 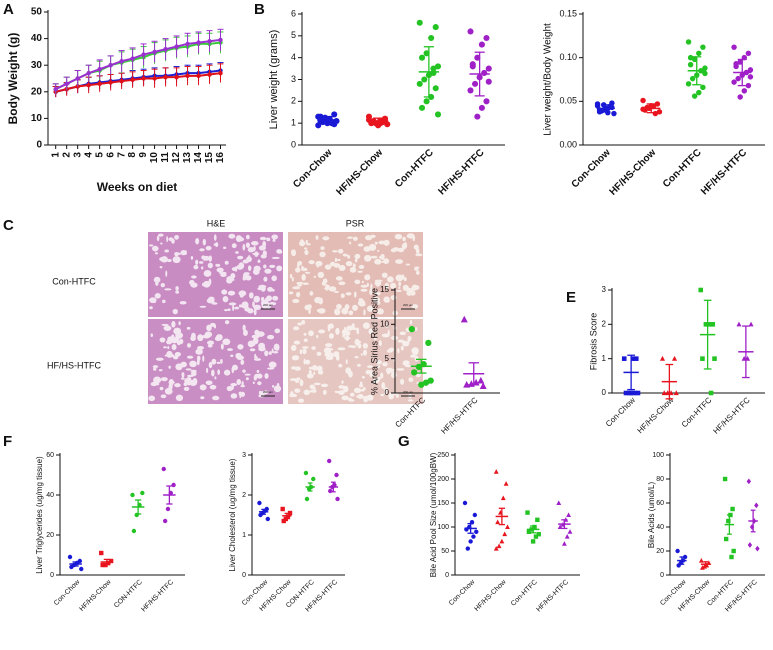 What do you see at coordinates (408, 392) in the screenshot?
I see `scale-bar-label: 200 µm` at bounding box center [408, 392].